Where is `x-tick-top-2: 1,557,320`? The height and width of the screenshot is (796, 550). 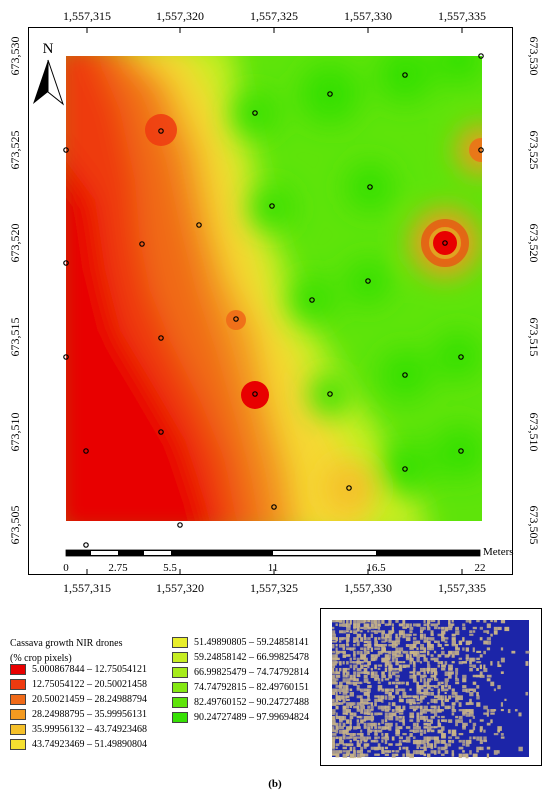 x-tick-top-2: 1,557,320 is located at coordinates (180, 16).